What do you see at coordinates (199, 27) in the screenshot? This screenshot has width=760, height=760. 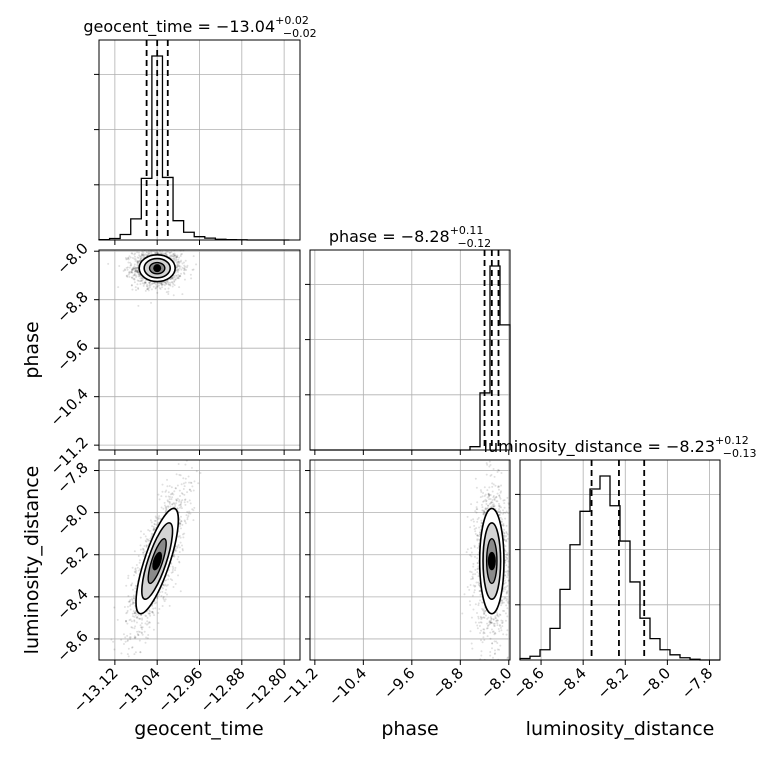 I see `title-geocent-time: geocent_time = −13.04+0.02 −0.02` at bounding box center [199, 27].